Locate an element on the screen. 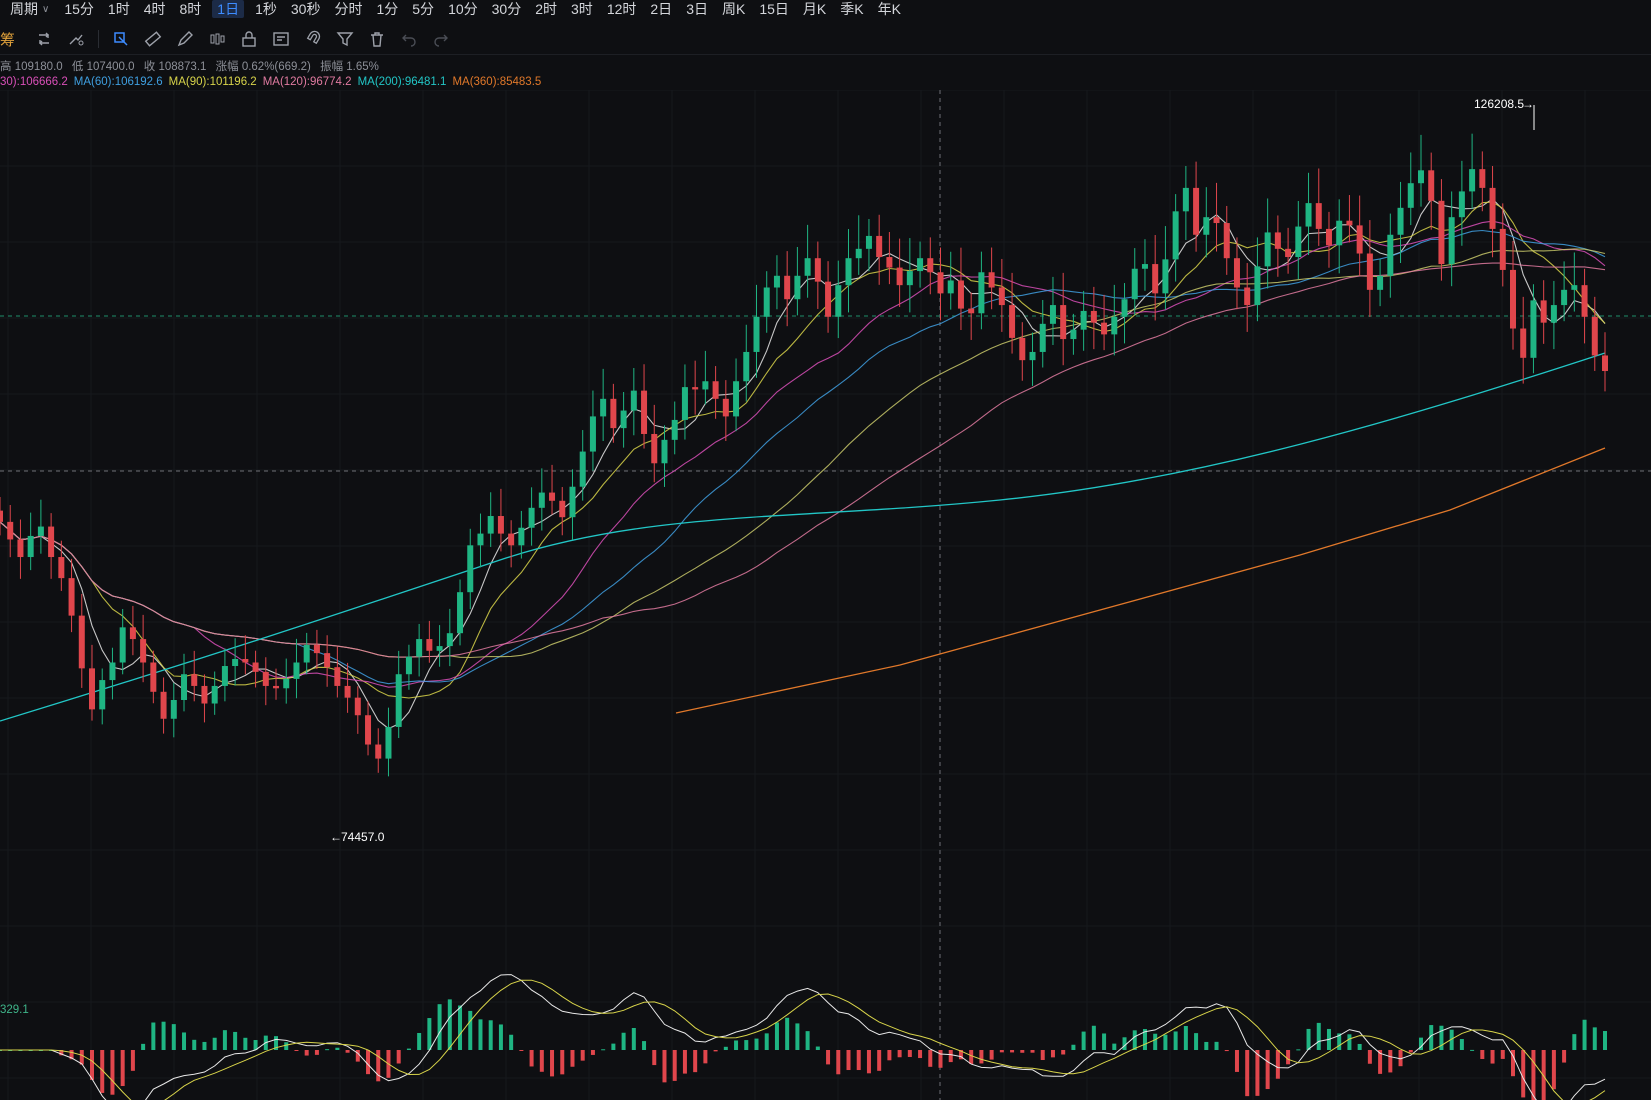 The width and height of the screenshot is (1651, 1100). period-item: 季K is located at coordinates (852, 9).